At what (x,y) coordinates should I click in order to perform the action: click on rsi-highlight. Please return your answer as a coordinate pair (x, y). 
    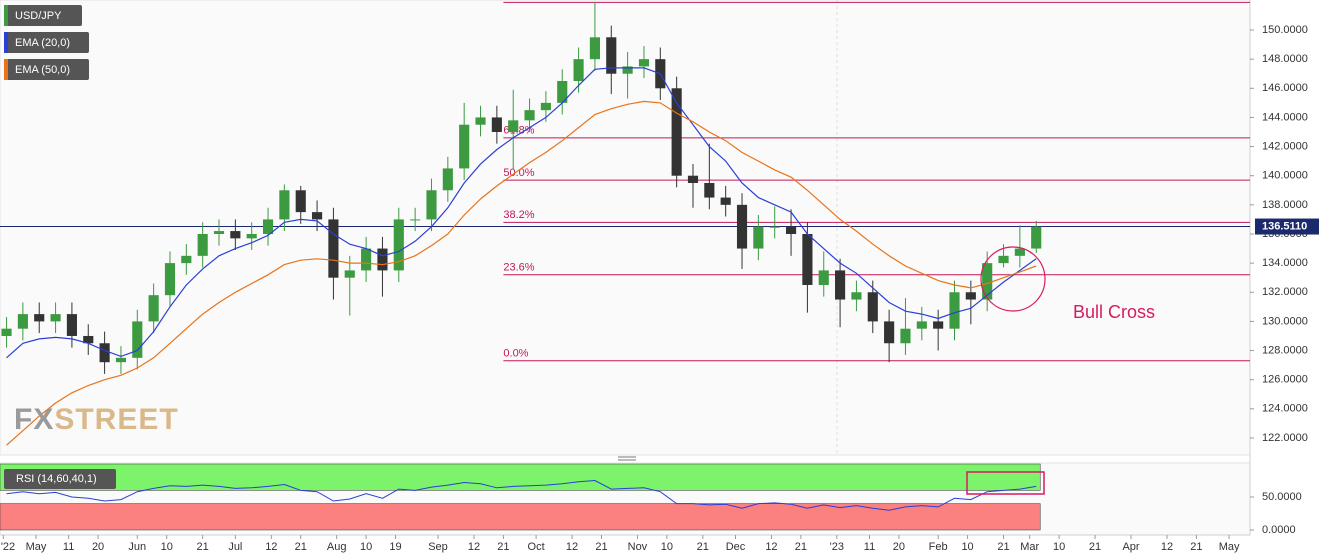
    Looking at the image, I should click on (1005, 483).